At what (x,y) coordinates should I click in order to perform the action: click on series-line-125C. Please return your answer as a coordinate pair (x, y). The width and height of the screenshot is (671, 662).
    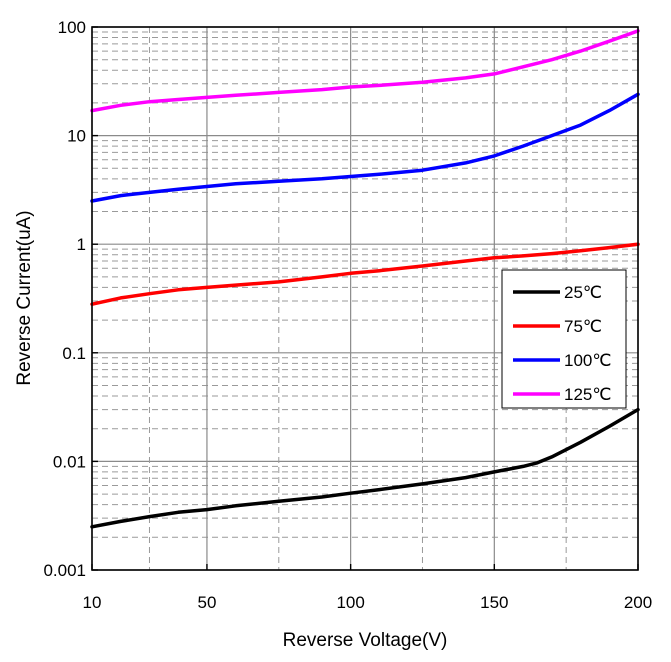
    Looking at the image, I should click on (365, 71).